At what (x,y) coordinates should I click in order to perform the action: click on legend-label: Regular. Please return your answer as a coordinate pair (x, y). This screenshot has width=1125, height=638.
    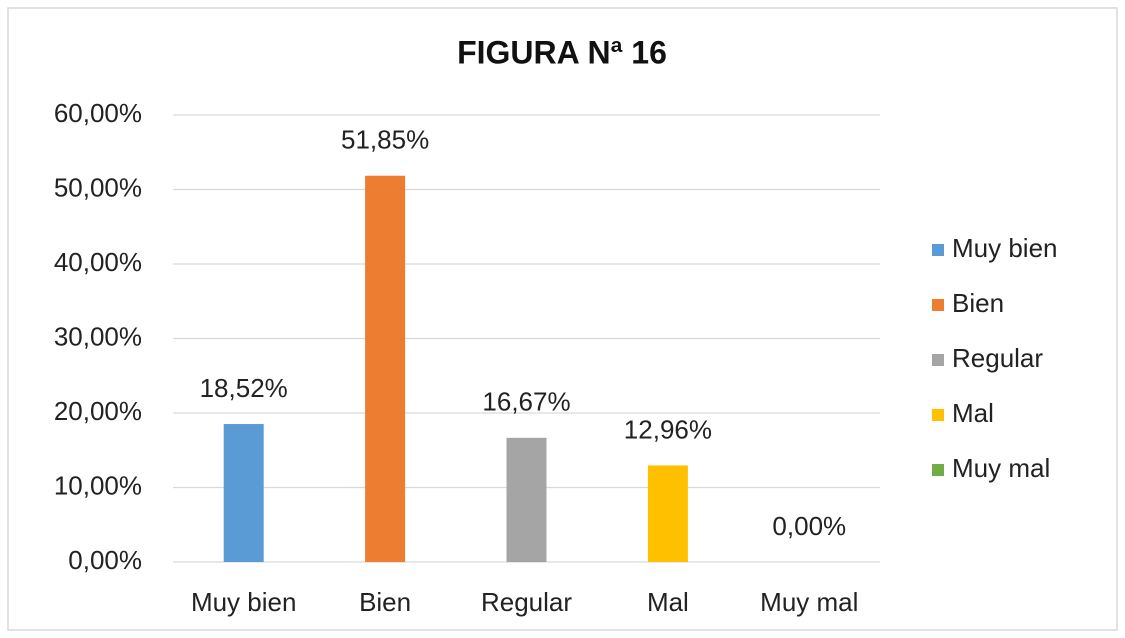
    Looking at the image, I should click on (997, 358).